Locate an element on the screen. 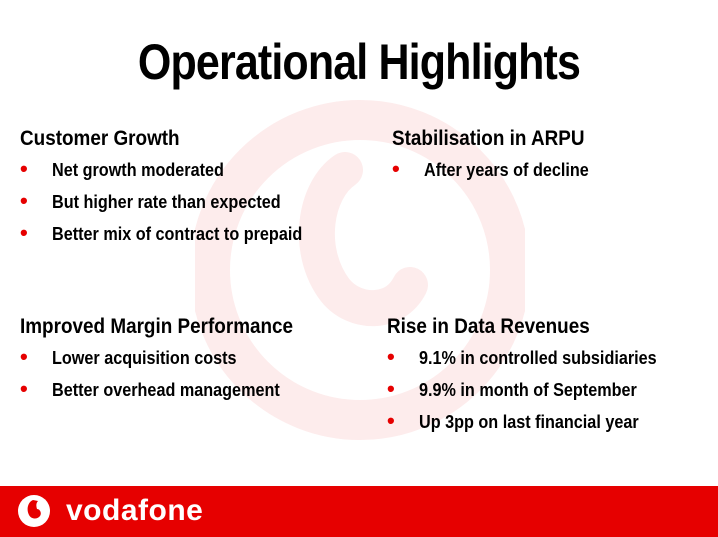 Image resolution: width=718 pixels, height=537 pixels. bullet-list: • After years of decline is located at coordinates (499, 170).